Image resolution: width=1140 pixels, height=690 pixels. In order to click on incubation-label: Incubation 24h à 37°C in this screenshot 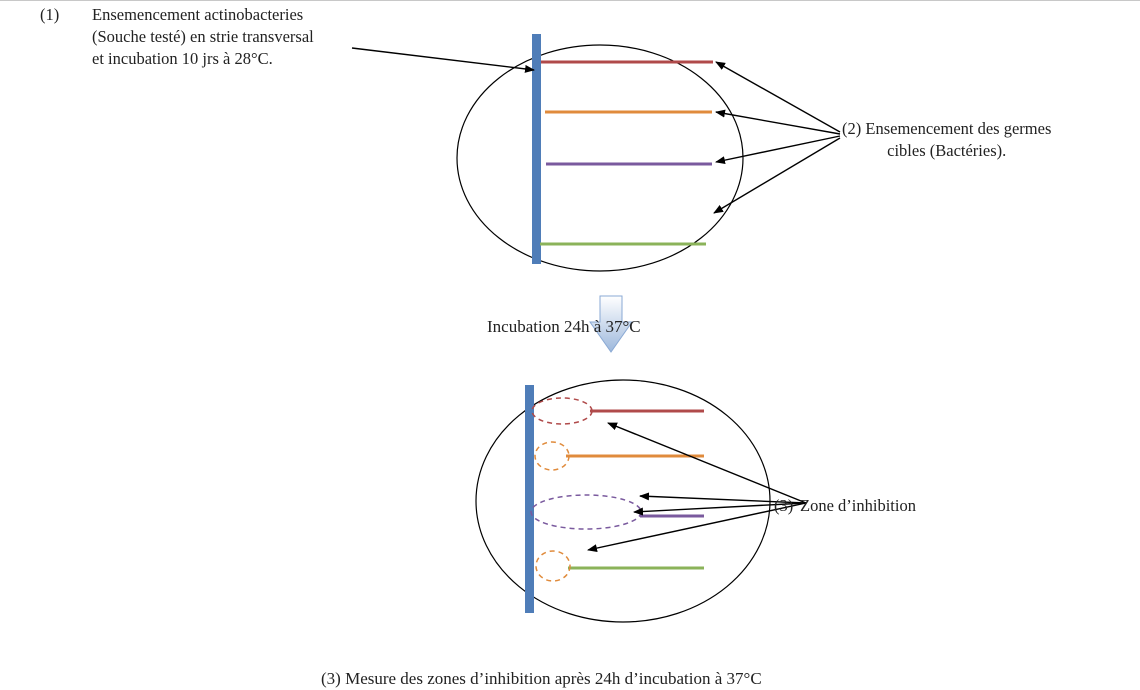, I will do `click(564, 326)`.